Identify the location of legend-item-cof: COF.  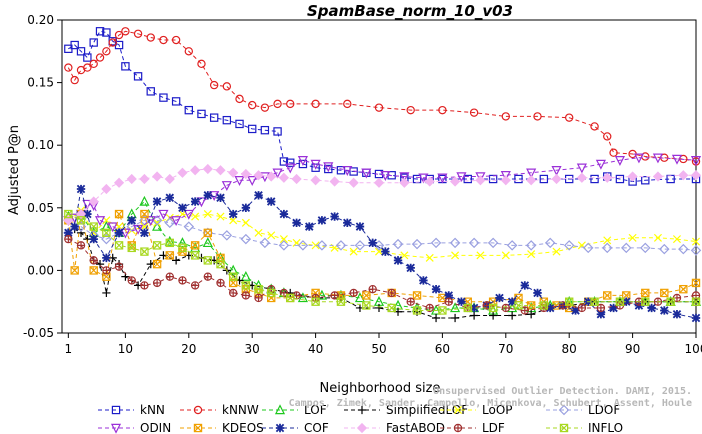
(295, 427).